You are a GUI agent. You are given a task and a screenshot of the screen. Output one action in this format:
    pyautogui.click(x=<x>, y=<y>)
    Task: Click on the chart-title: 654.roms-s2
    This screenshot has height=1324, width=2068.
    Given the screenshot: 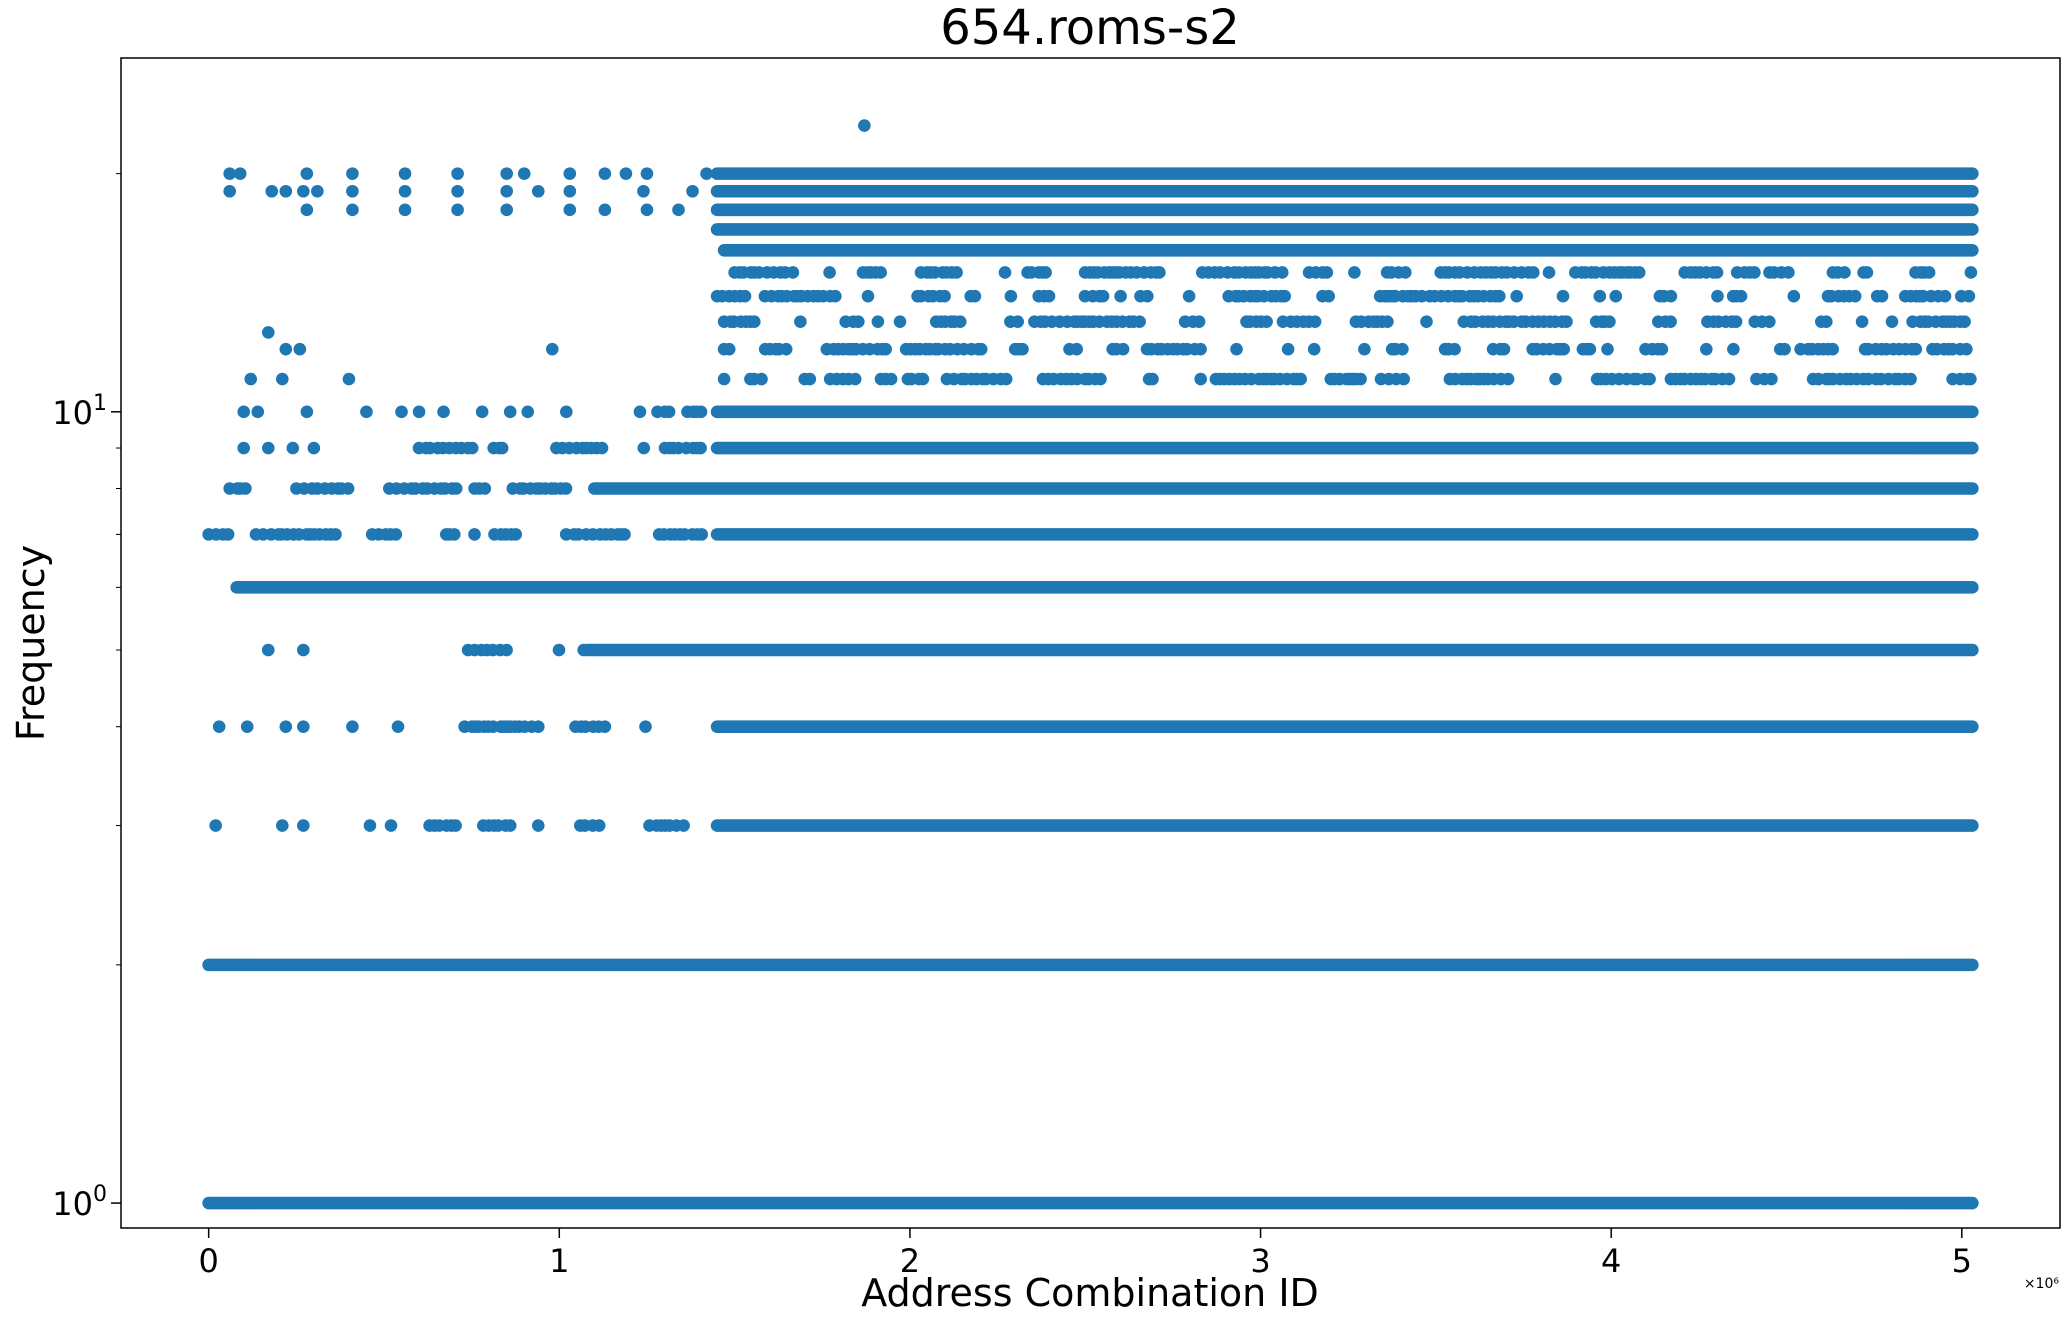 What is the action you would take?
    pyautogui.click(x=1090, y=28)
    